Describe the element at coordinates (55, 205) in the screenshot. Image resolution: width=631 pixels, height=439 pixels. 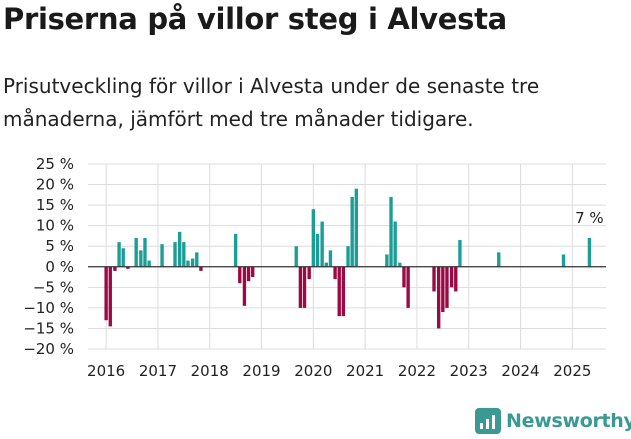
I see `y-tick-label: 15 %` at that location.